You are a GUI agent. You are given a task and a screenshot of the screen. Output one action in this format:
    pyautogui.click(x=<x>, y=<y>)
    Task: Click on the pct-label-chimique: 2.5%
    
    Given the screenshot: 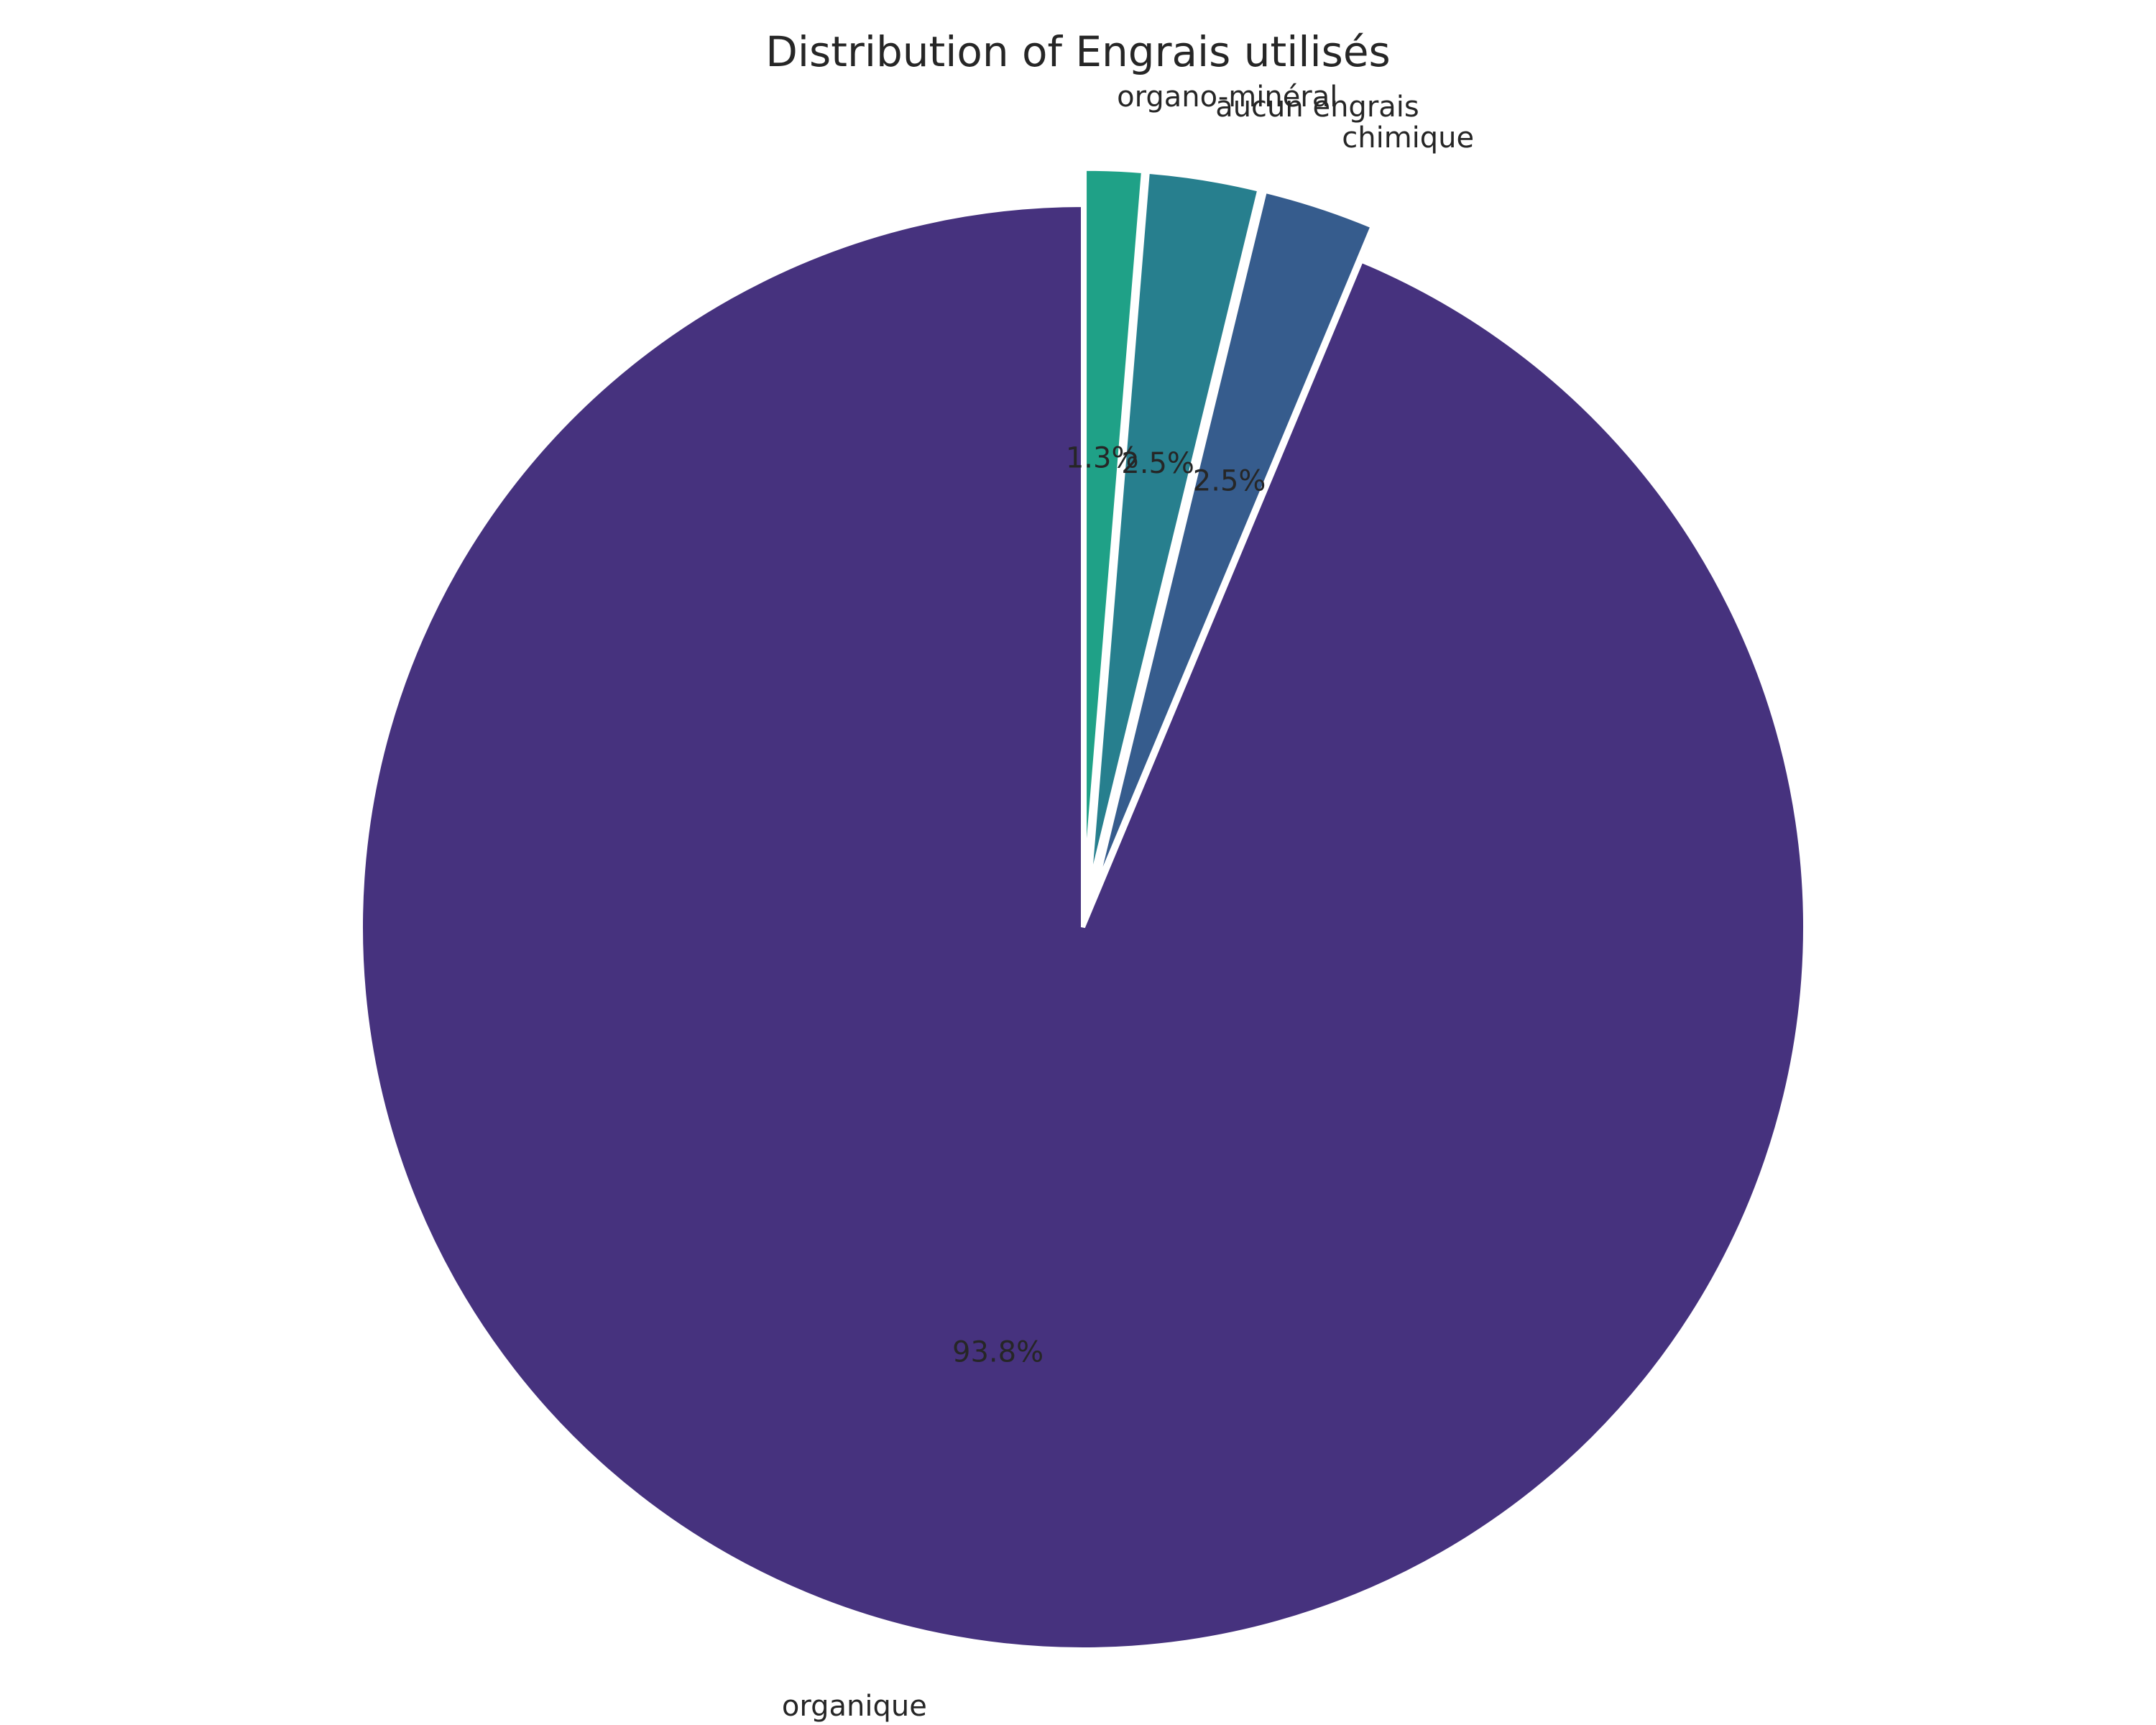 What is the action you would take?
    pyautogui.click(x=1229, y=480)
    